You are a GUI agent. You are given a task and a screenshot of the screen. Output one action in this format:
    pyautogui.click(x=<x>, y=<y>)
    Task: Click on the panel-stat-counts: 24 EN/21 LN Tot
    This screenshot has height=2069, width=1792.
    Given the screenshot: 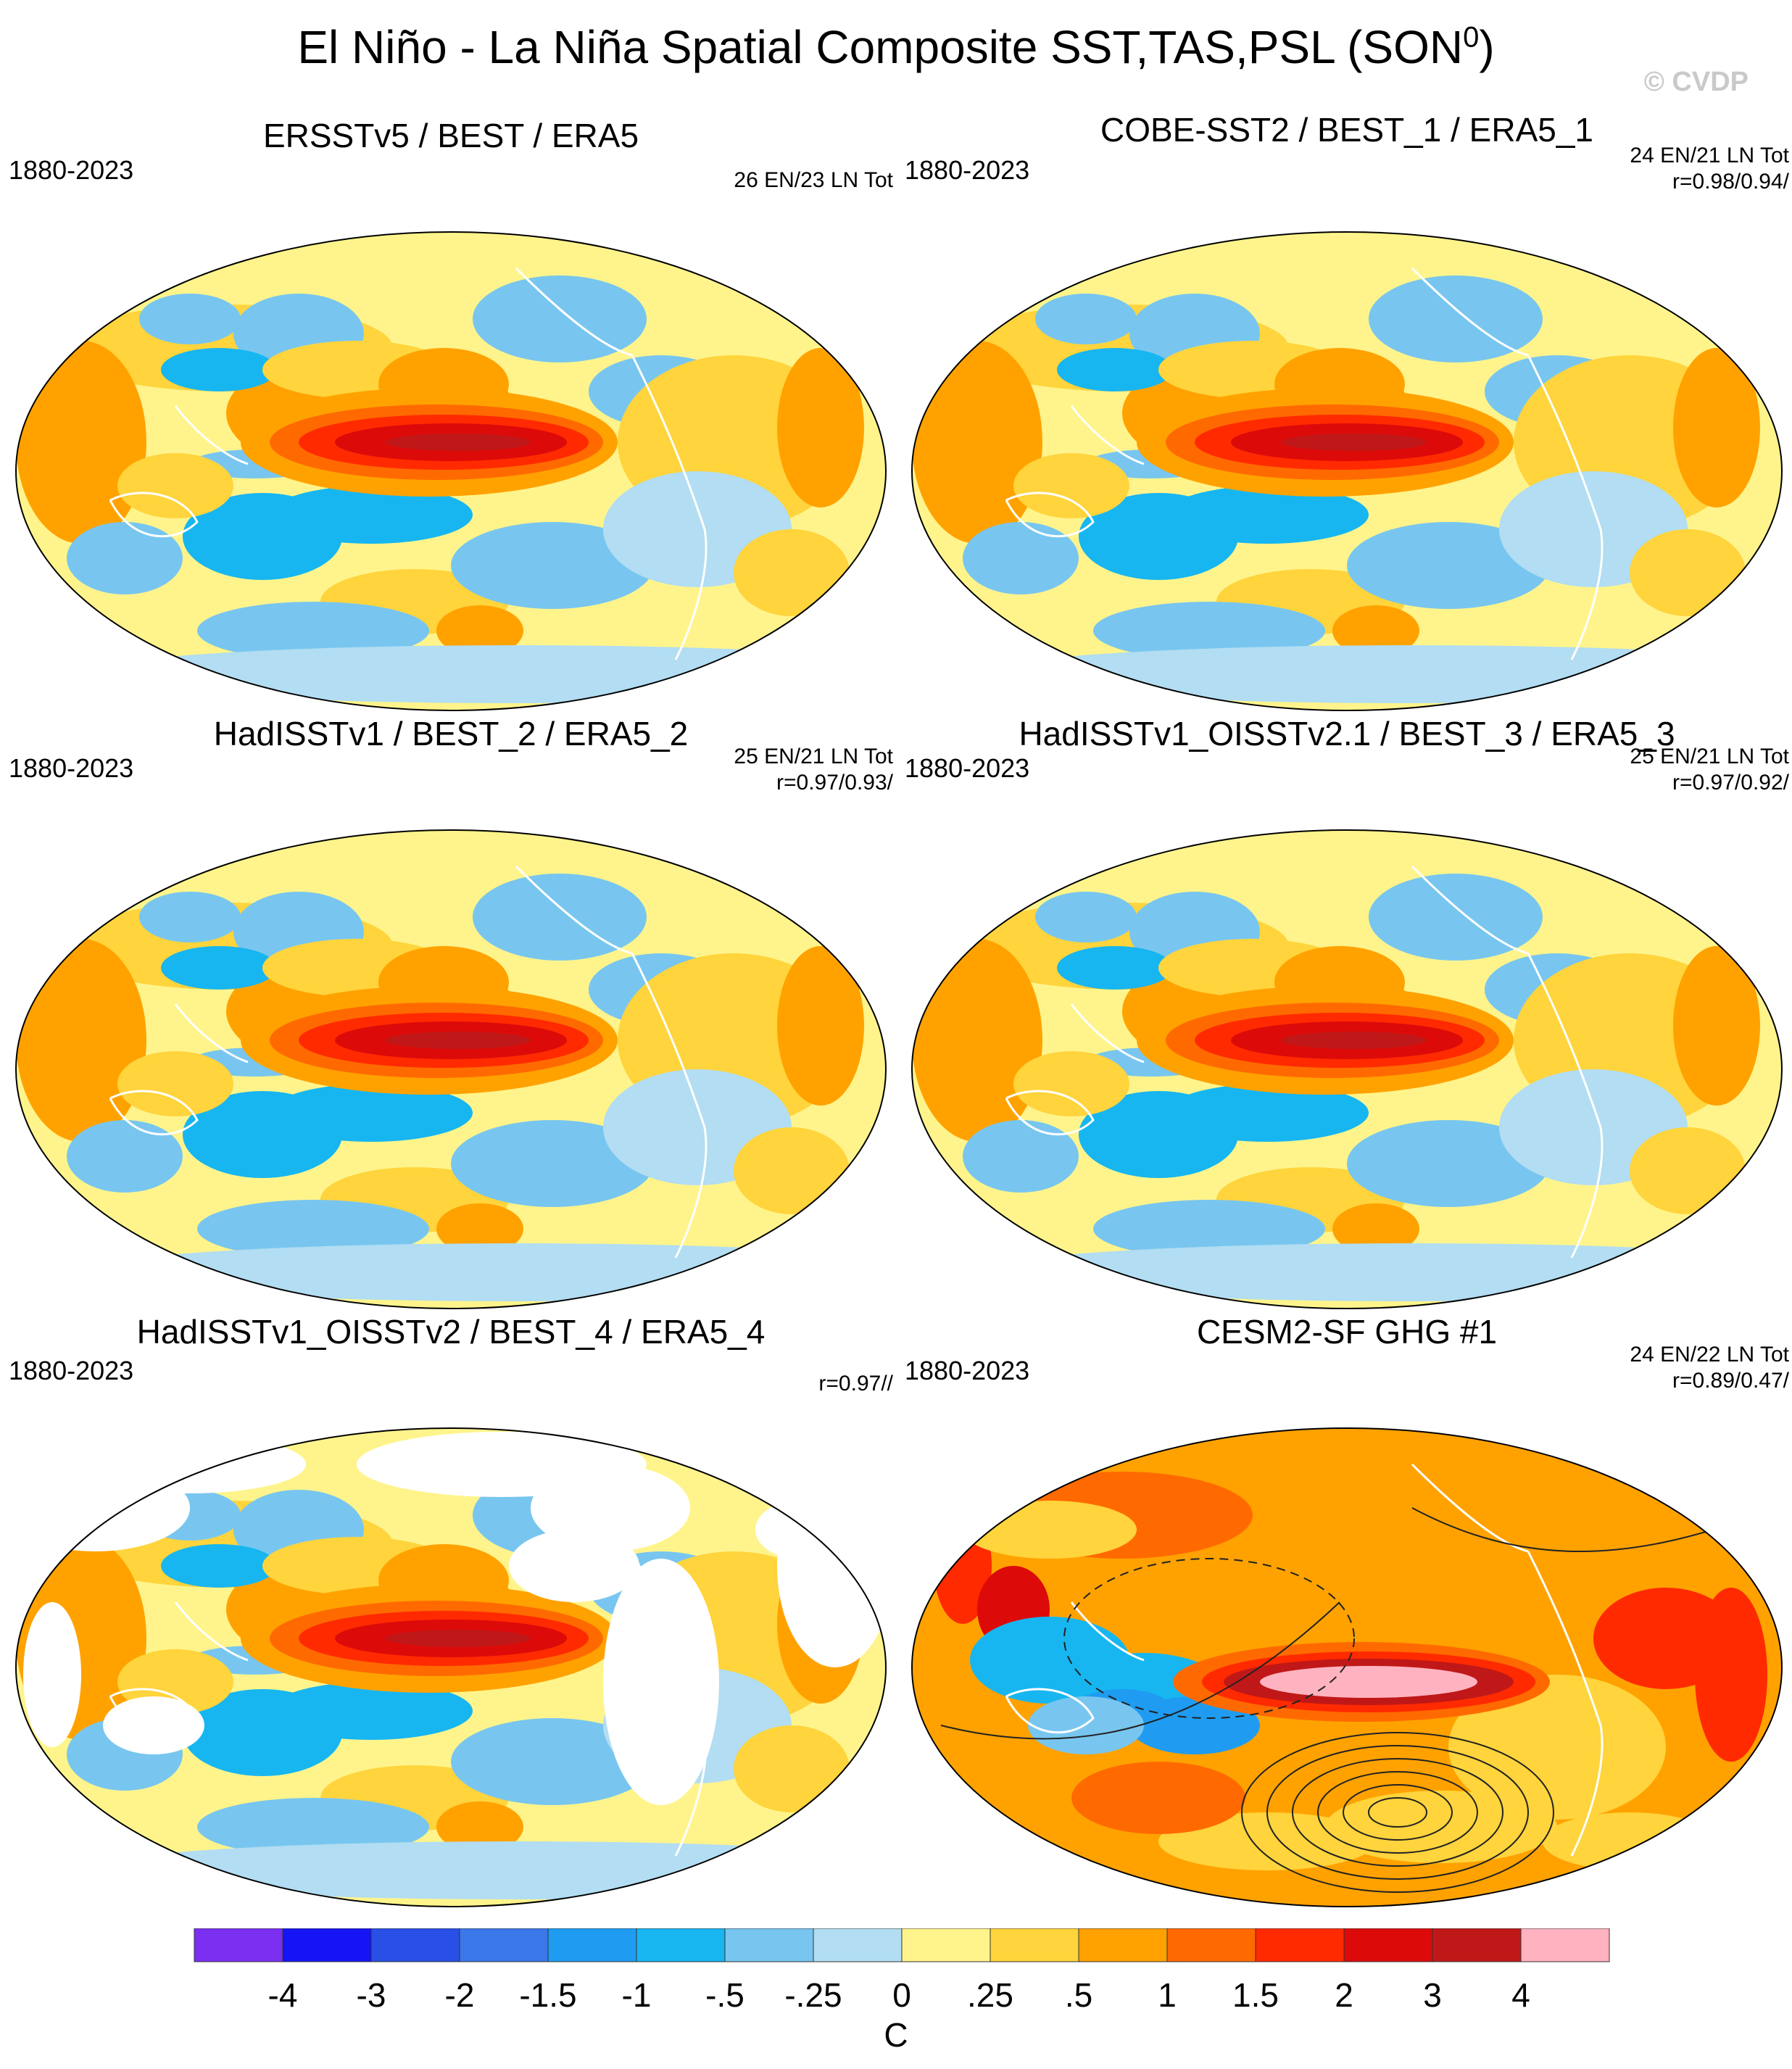 What is the action you would take?
    pyautogui.click(x=1710, y=155)
    